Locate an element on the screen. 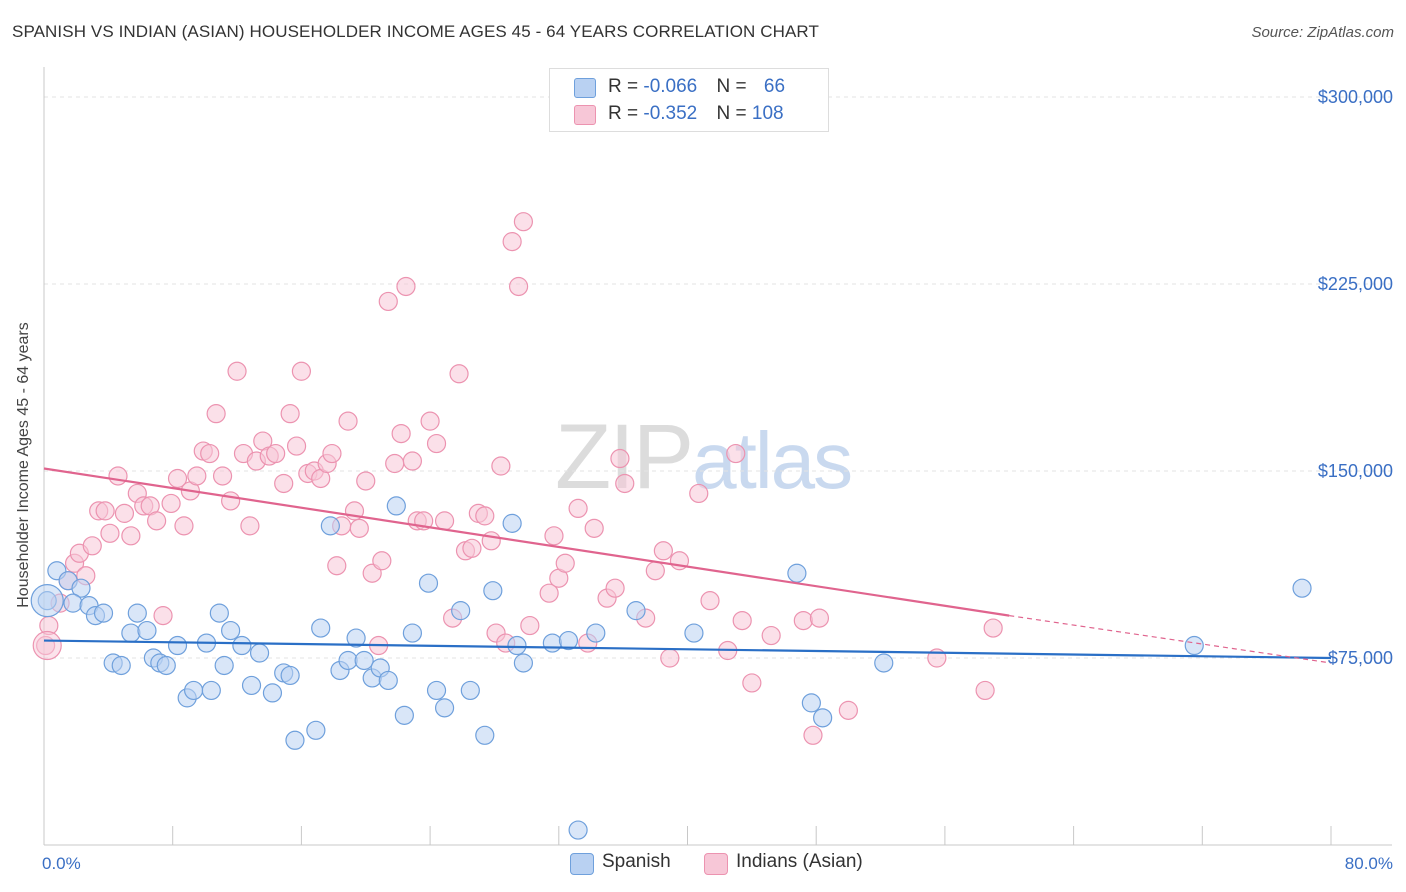 The width and height of the screenshot is (1406, 892). legend-label-spanish: Spanish is located at coordinates (636, 861).